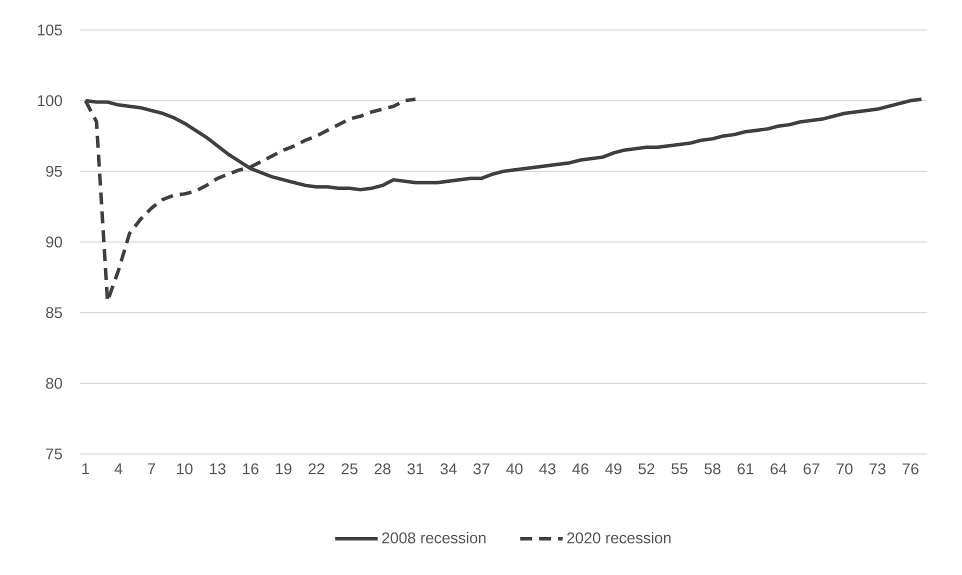 The image size is (962, 575). I want to click on y-tick-label: 75, so click(54, 454).